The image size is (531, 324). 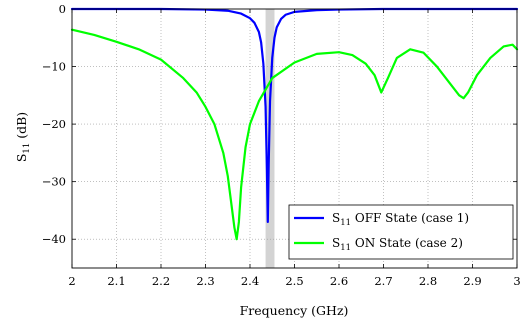 I want to click on x-tick-label: 2.9, so click(x=472, y=281).